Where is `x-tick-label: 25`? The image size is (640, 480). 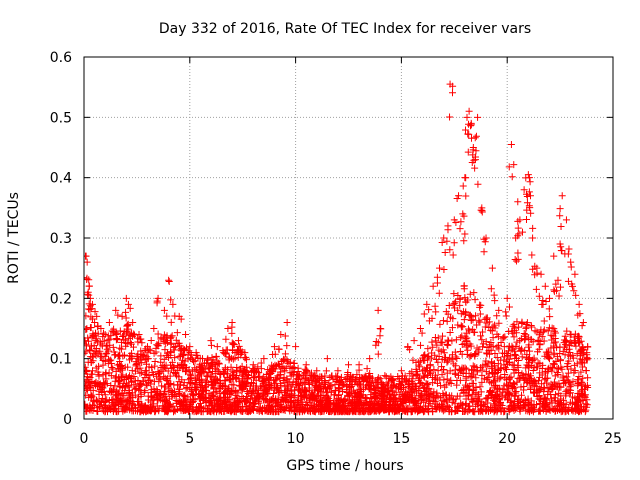 x-tick-label: 25 is located at coordinates (613, 439).